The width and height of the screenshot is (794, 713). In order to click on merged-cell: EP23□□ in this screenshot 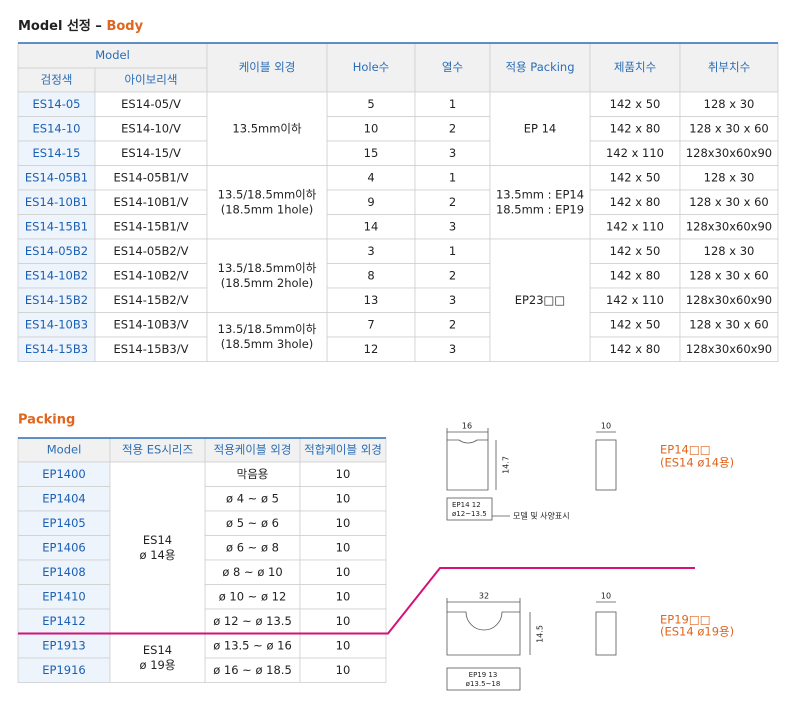, I will do `click(540, 300)`.